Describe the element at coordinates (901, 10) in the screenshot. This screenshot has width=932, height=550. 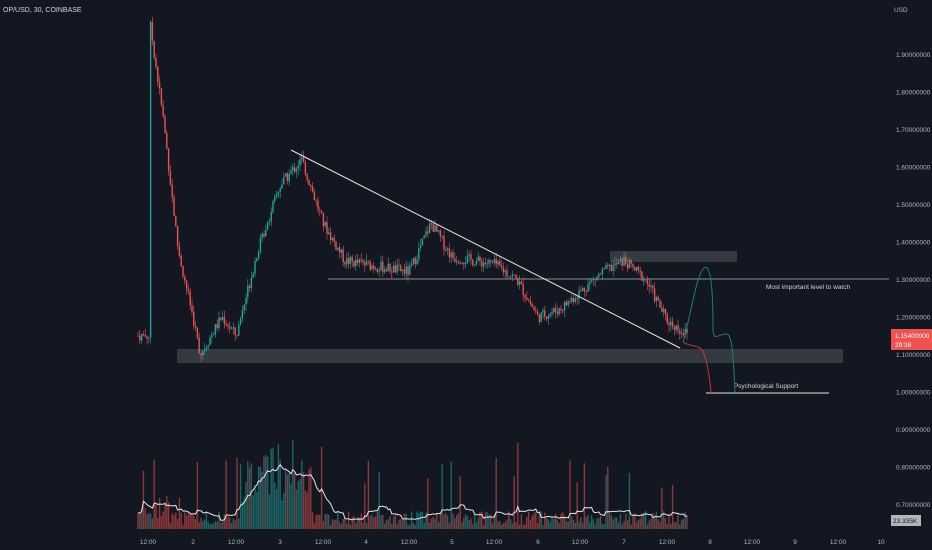
I see `price-axis: USD` at that location.